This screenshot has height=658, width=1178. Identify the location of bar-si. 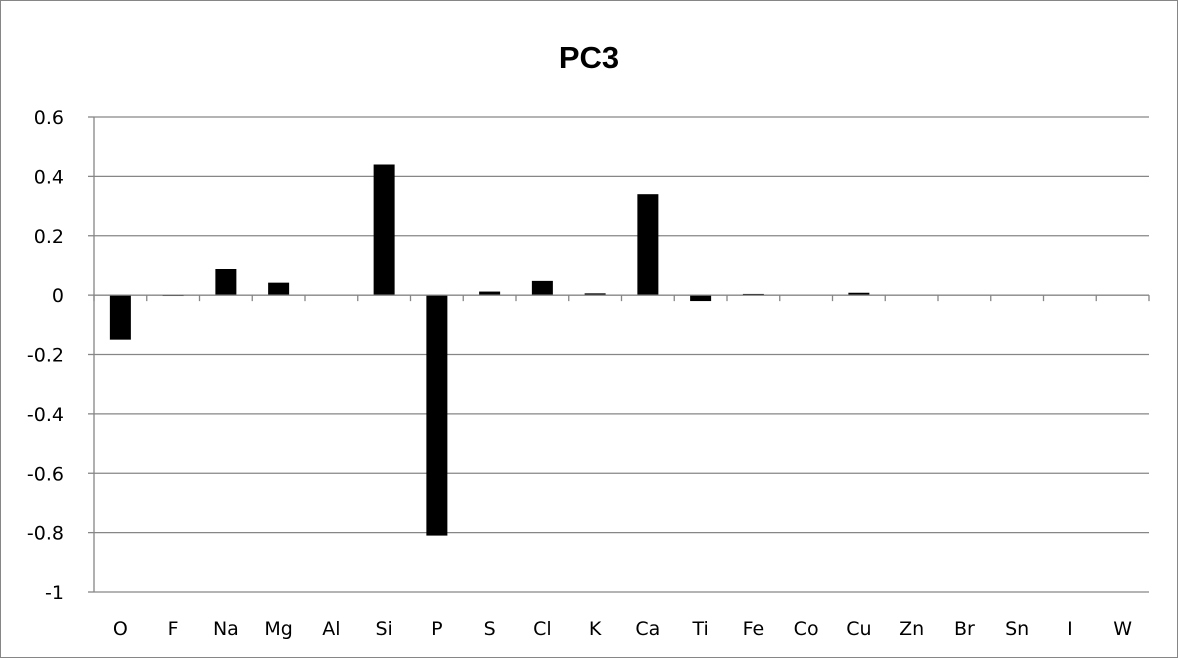
(384, 230).